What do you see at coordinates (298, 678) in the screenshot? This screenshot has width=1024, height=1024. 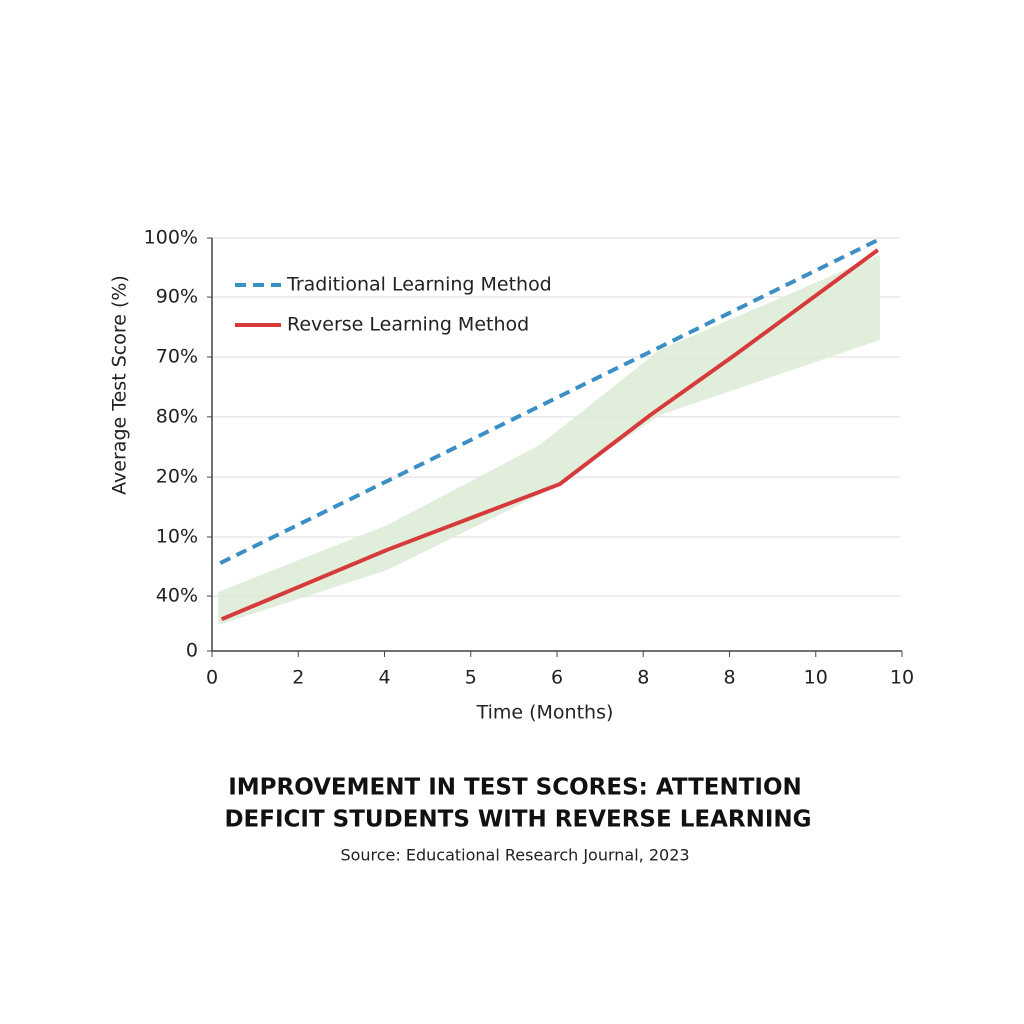 I see `x-tick-label: 2` at bounding box center [298, 678].